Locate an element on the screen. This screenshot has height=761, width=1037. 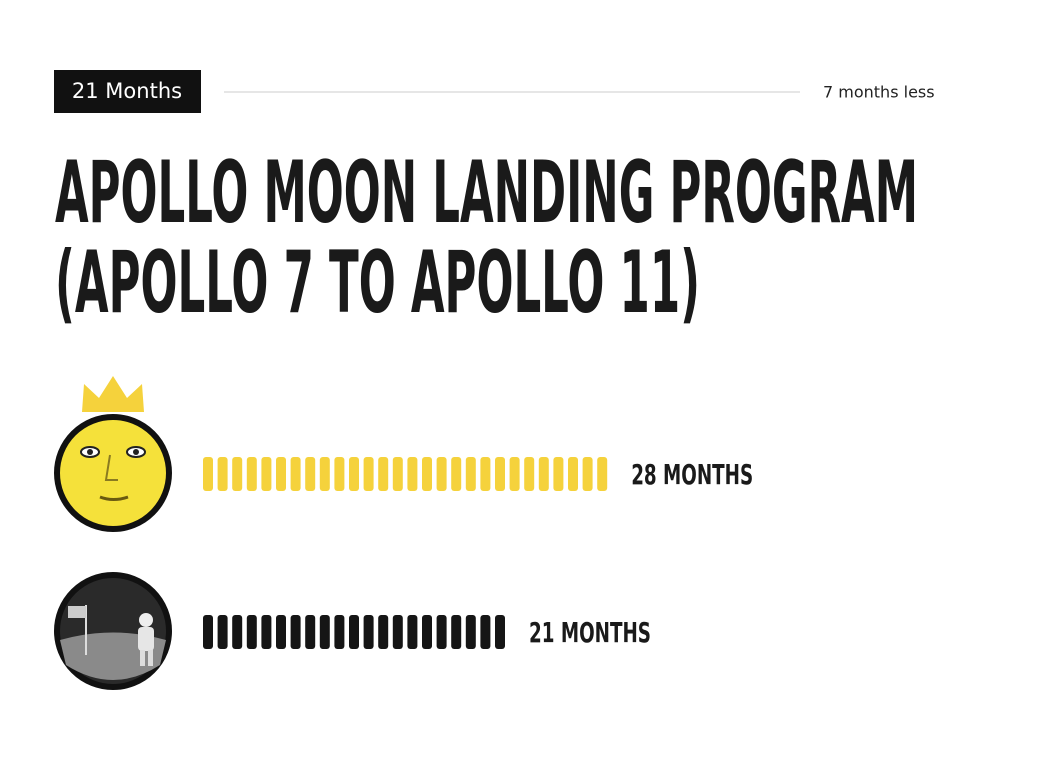
badge is located at coordinates (127, 91).